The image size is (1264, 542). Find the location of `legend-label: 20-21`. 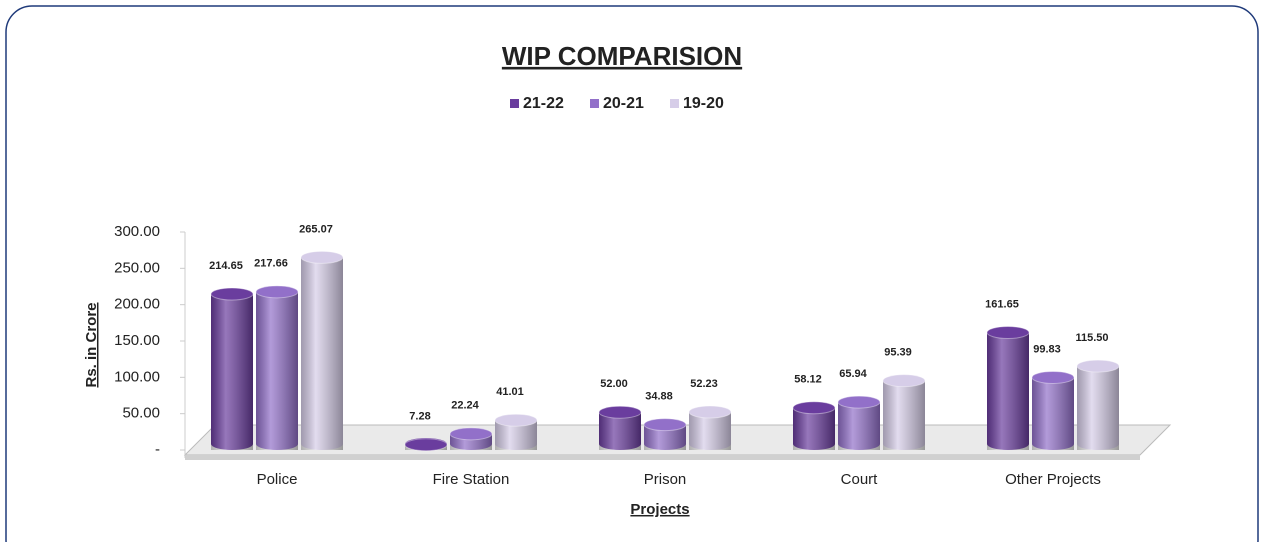

legend-label: 20-21 is located at coordinates (623, 103).